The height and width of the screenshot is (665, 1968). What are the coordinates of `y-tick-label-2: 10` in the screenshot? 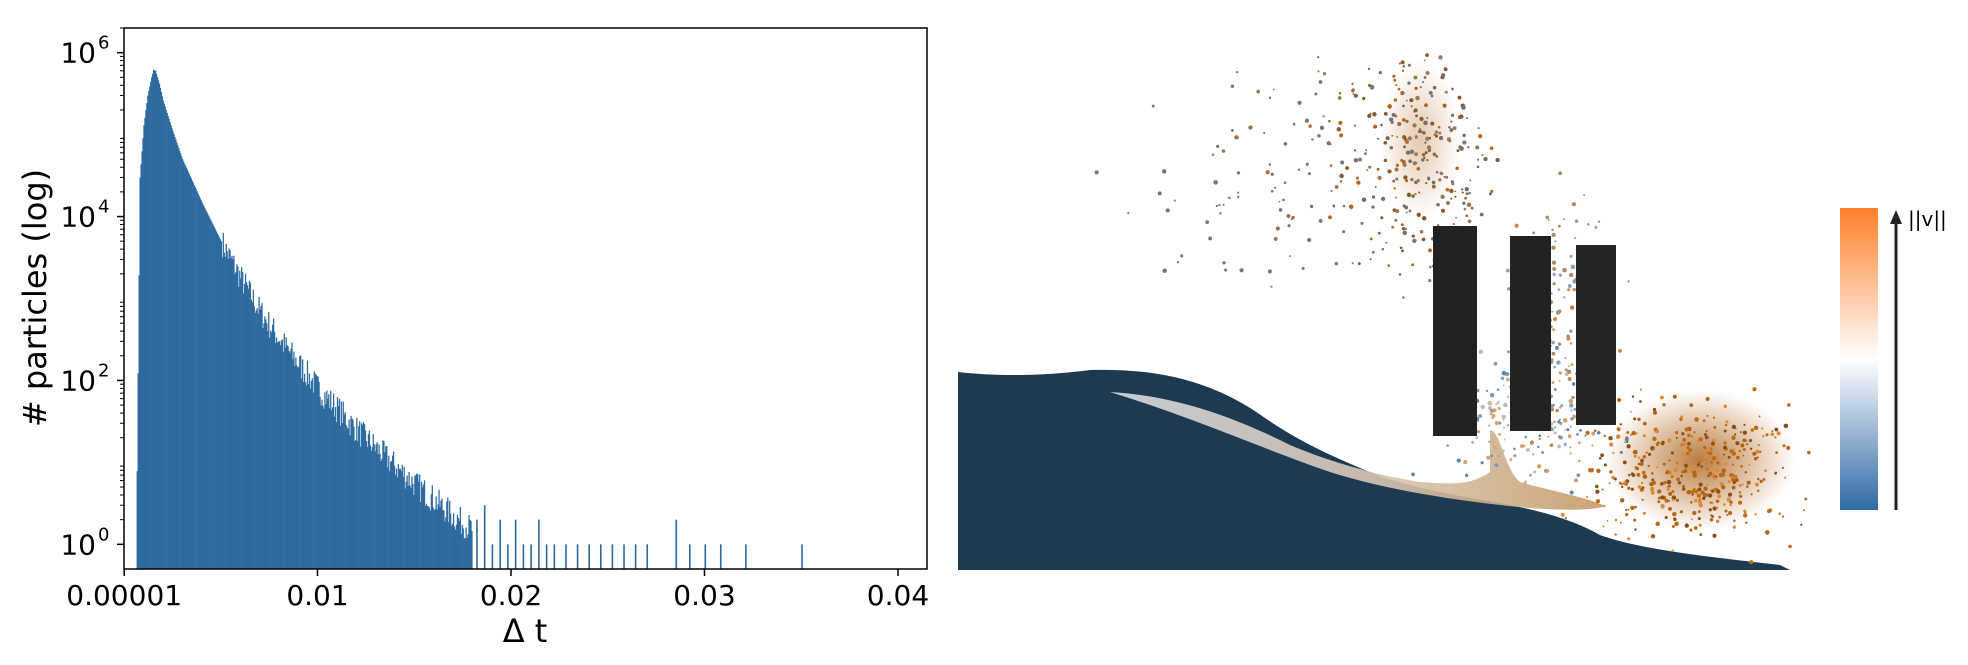 It's located at (78, 217).